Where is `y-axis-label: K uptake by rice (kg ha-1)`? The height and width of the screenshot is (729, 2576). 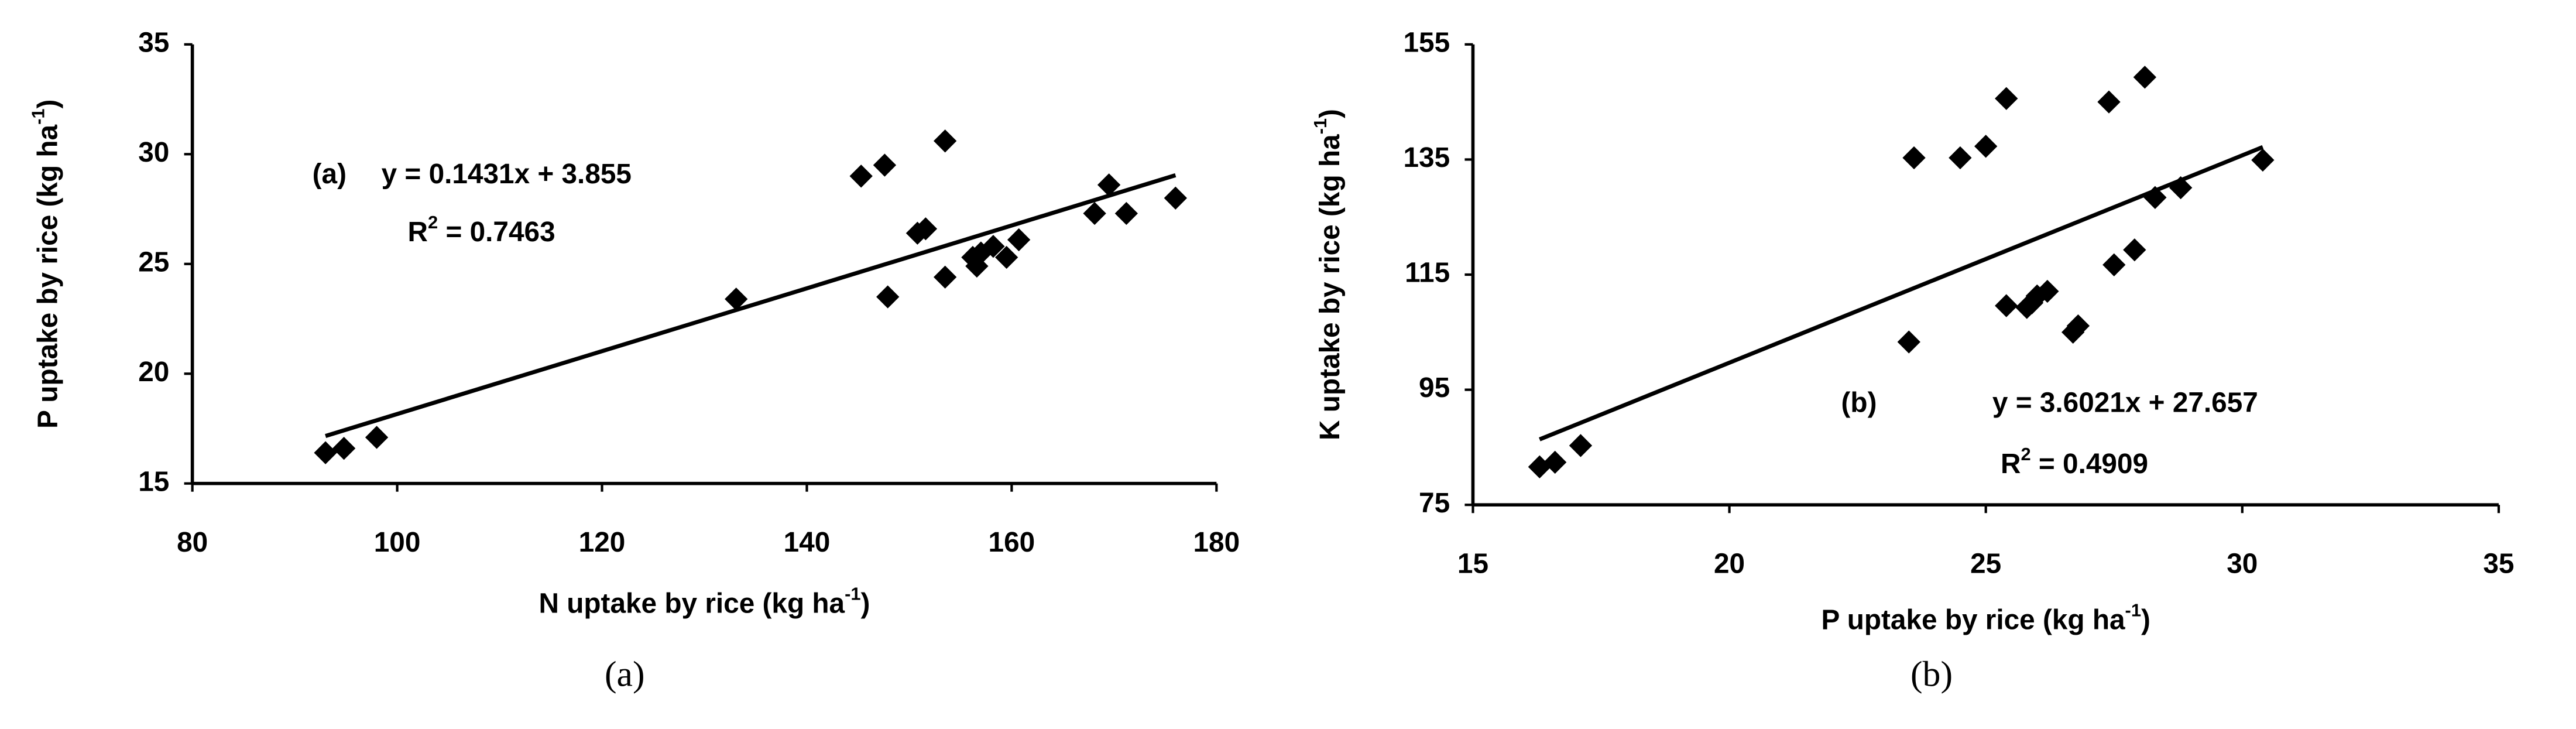
y-axis-label: K uptake by rice (kg ha-1) is located at coordinates (1328, 274).